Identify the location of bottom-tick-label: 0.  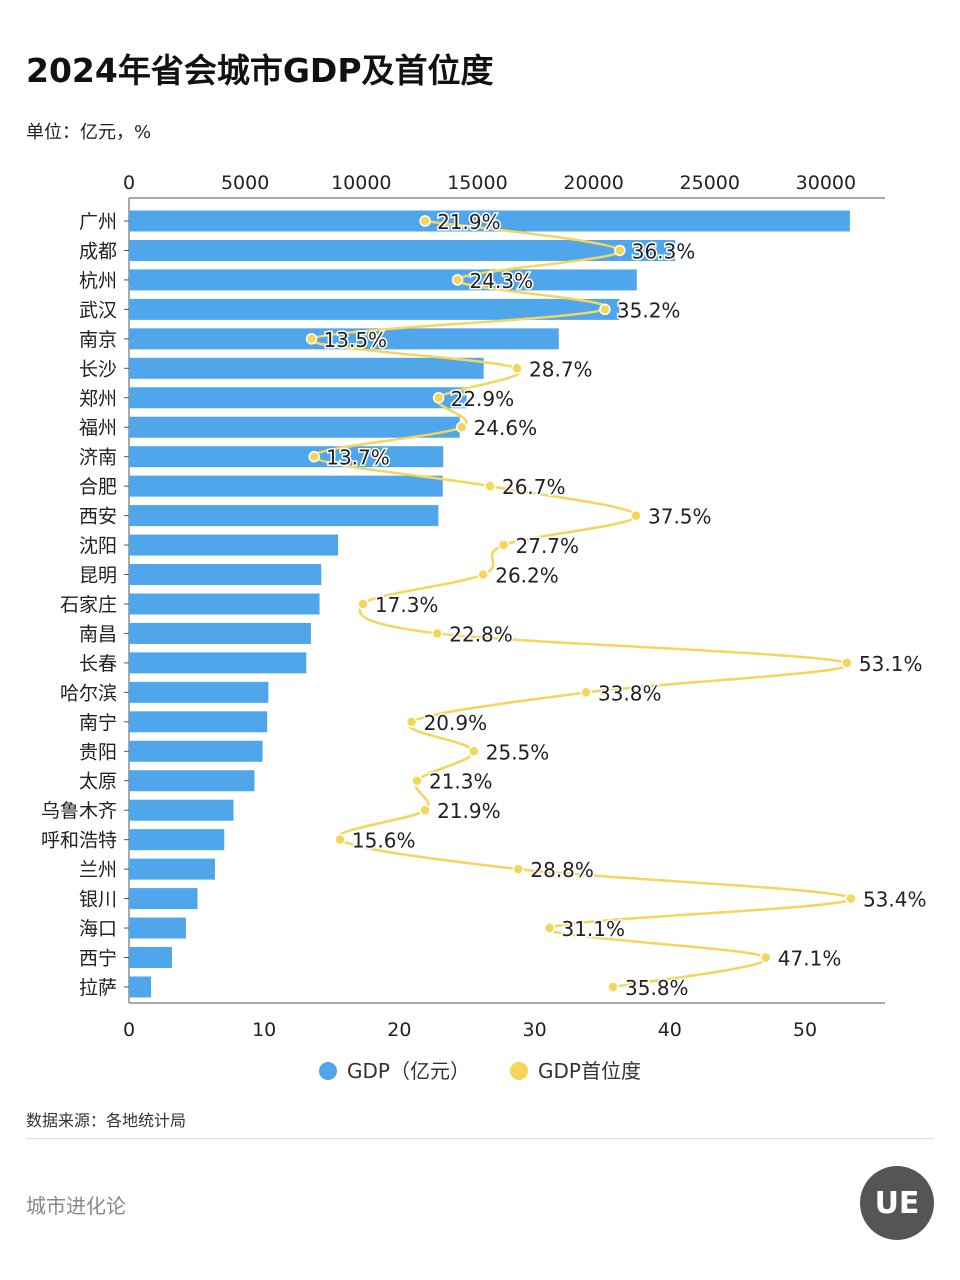
(129, 1030).